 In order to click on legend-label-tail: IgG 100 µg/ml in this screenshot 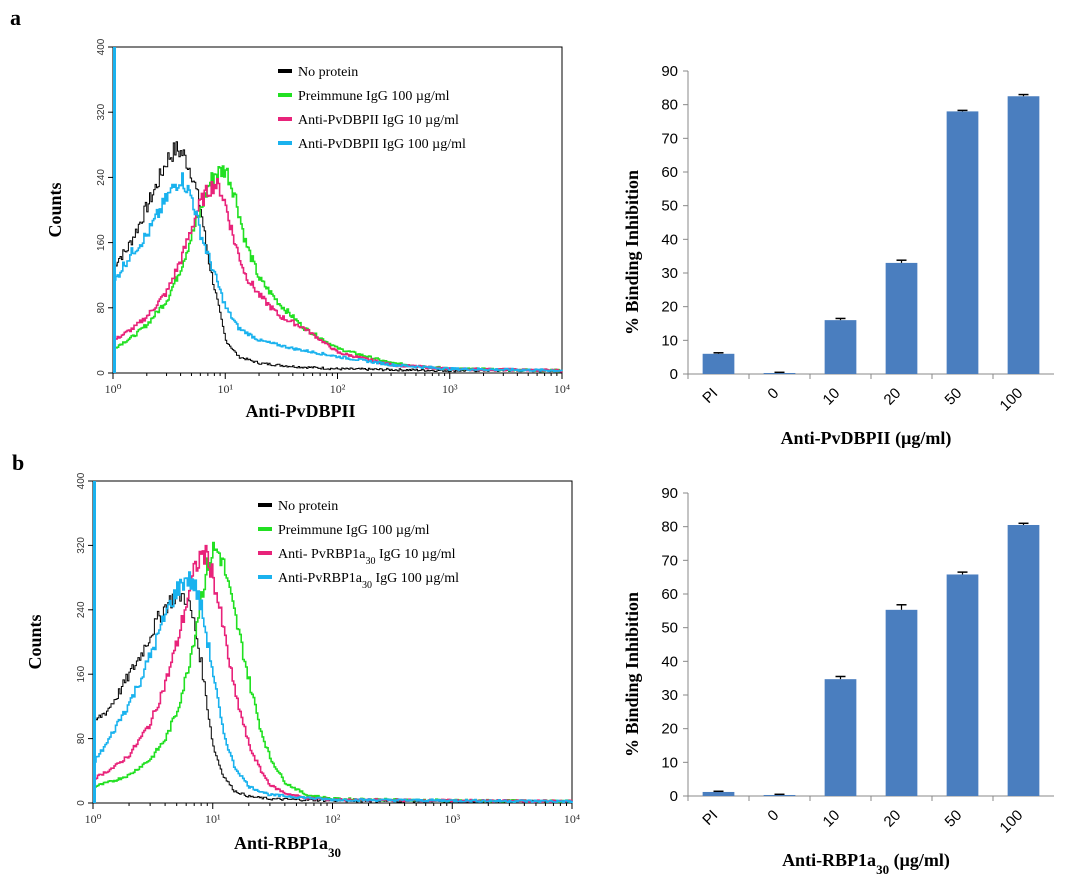, I will do `click(415, 578)`.